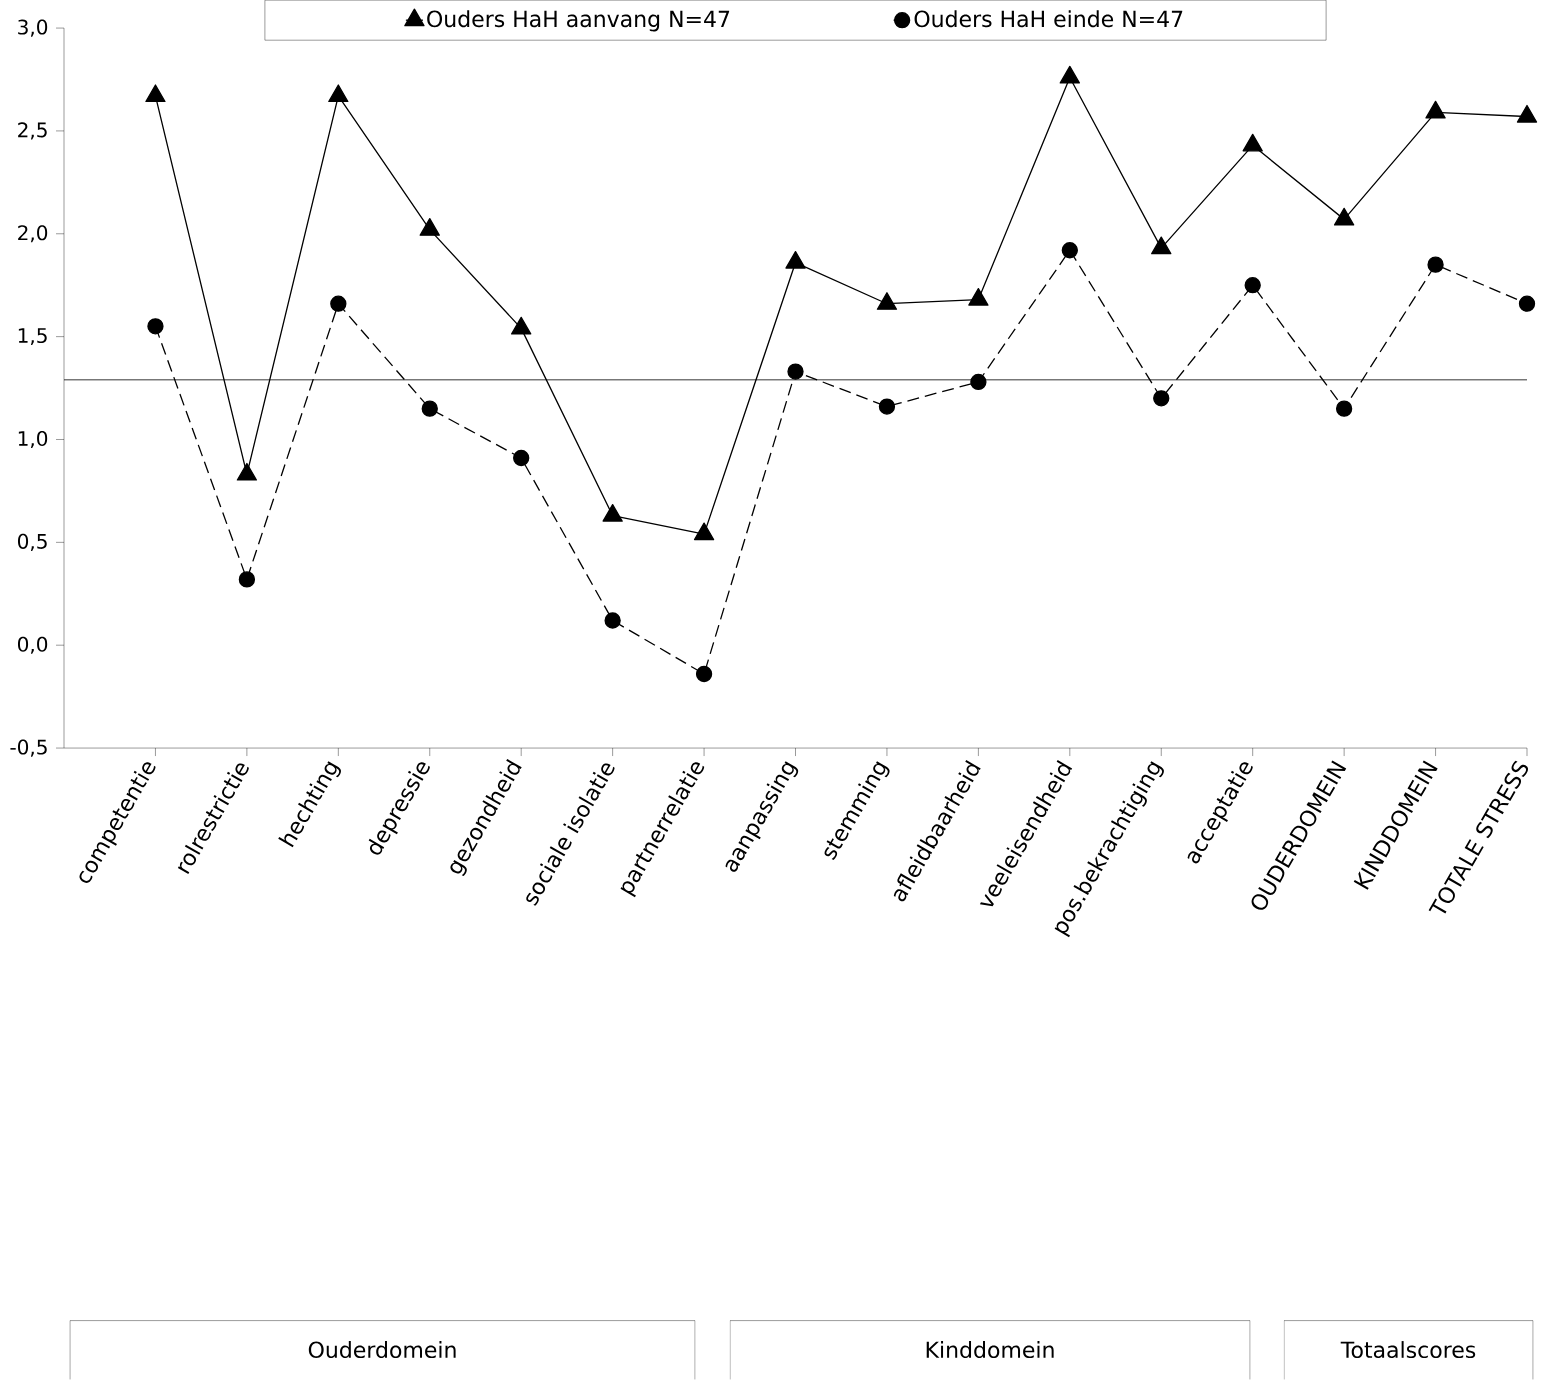 This screenshot has width=1564, height=1380. I want to click on text: Ouderdomein, so click(382, 1350).